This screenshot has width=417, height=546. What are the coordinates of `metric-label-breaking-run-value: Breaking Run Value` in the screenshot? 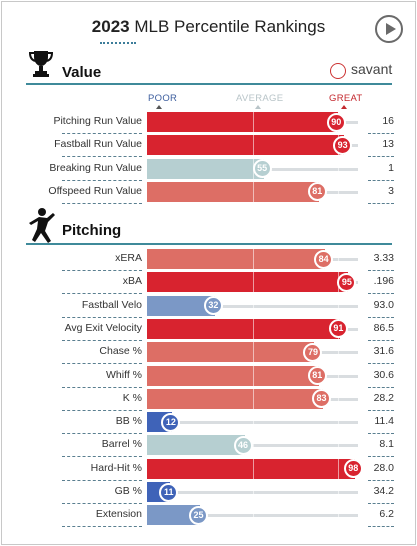 It's located at (95, 167).